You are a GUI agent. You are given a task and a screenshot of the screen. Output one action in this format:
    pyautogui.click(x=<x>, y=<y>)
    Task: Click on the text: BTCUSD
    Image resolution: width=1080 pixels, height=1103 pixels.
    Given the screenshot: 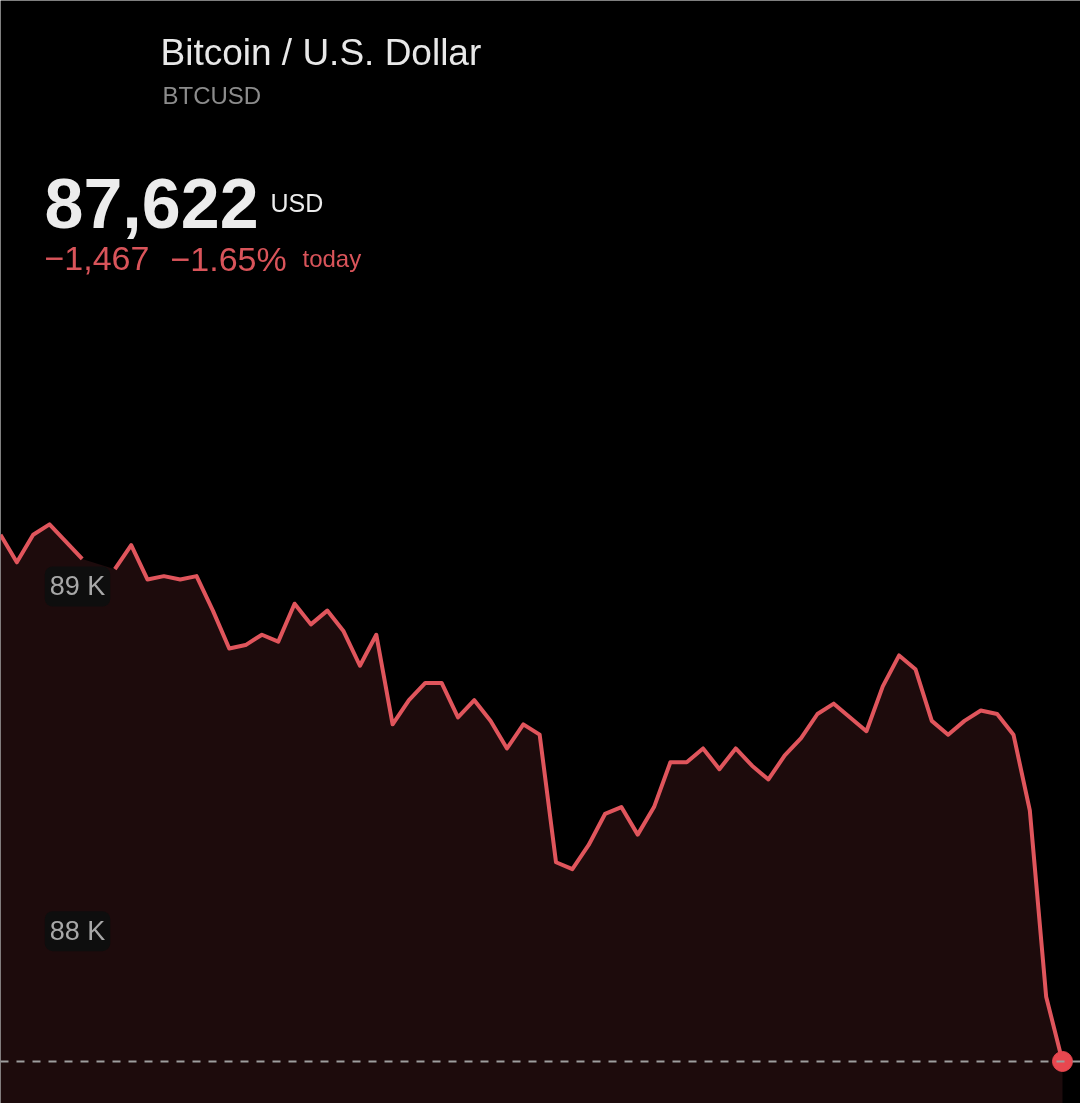 What is the action you would take?
    pyautogui.click(x=212, y=95)
    